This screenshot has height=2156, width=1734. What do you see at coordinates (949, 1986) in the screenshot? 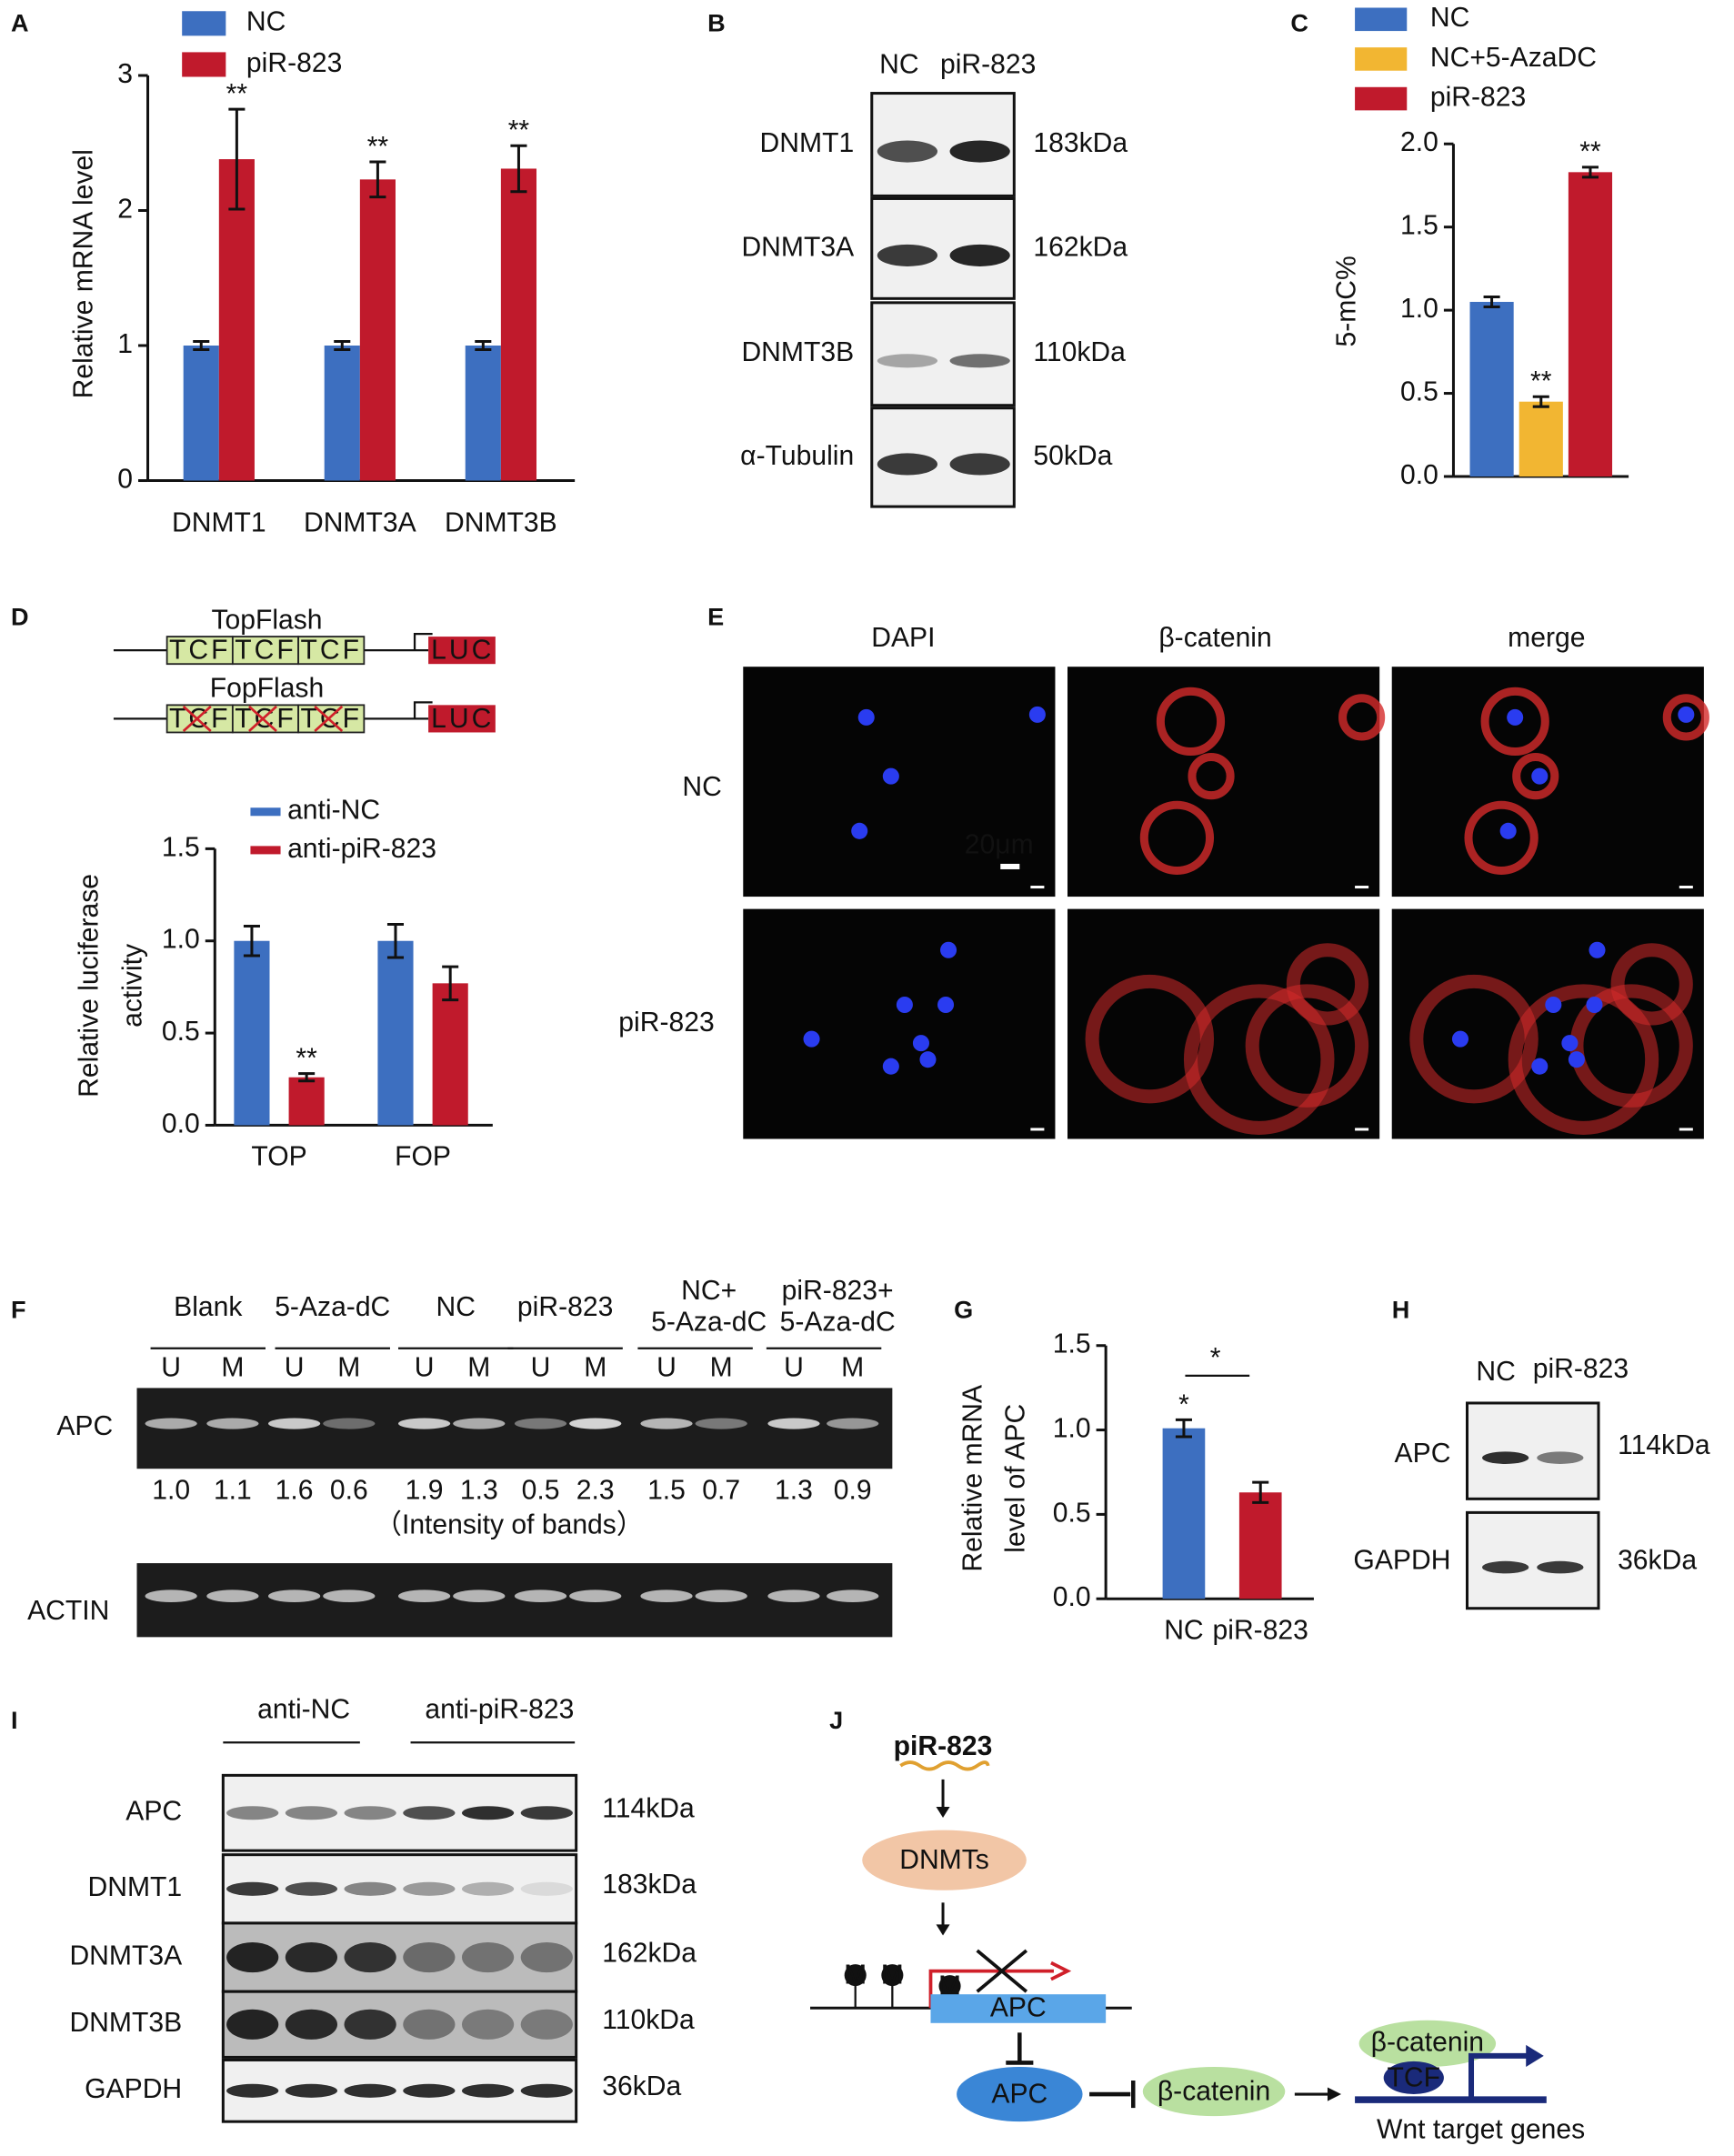
I see `methyl-mark` at bounding box center [949, 1986].